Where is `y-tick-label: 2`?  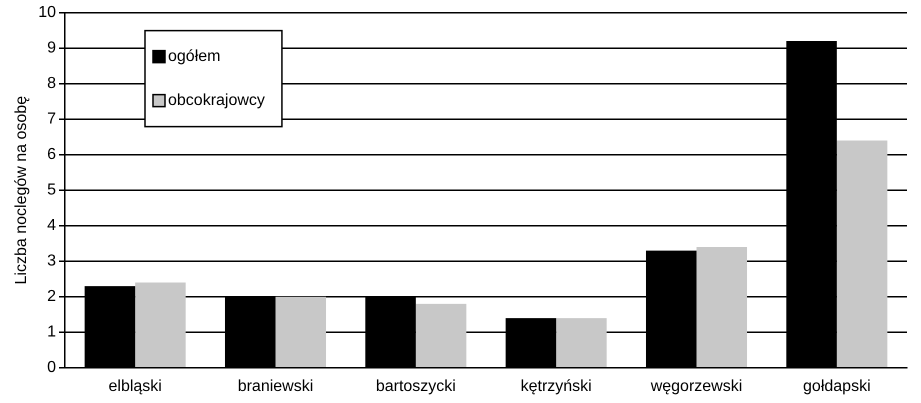
y-tick-label: 2 is located at coordinates (51, 297).